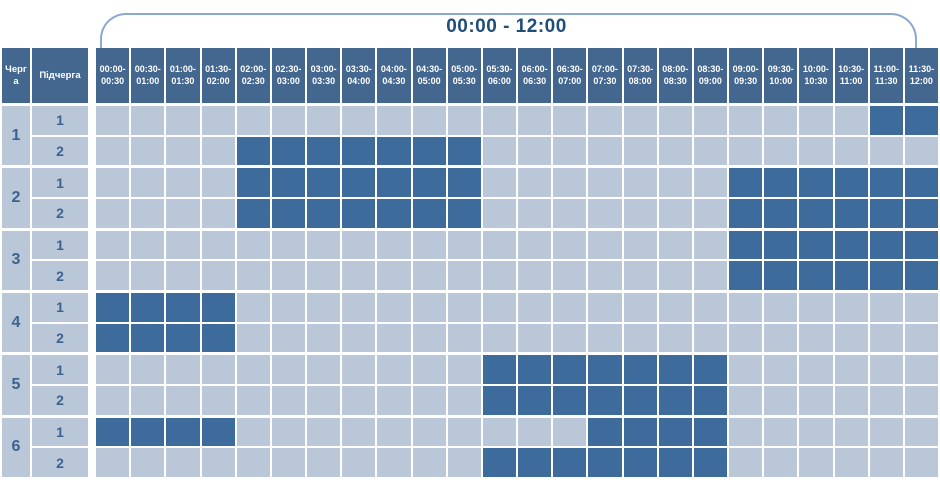  I want to click on queue-group-label: 1, so click(16, 136).